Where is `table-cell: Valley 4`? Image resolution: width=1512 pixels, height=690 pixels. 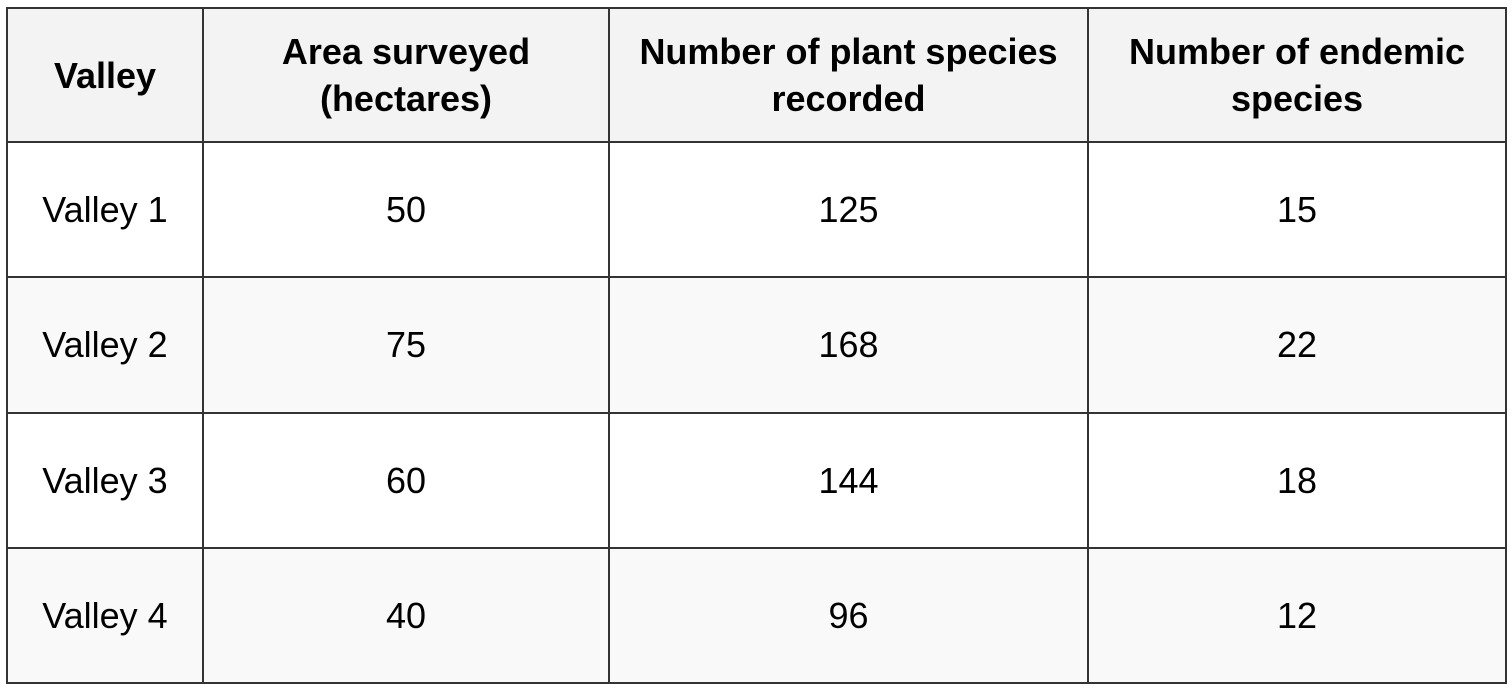 table-cell: Valley 4 is located at coordinates (105, 615).